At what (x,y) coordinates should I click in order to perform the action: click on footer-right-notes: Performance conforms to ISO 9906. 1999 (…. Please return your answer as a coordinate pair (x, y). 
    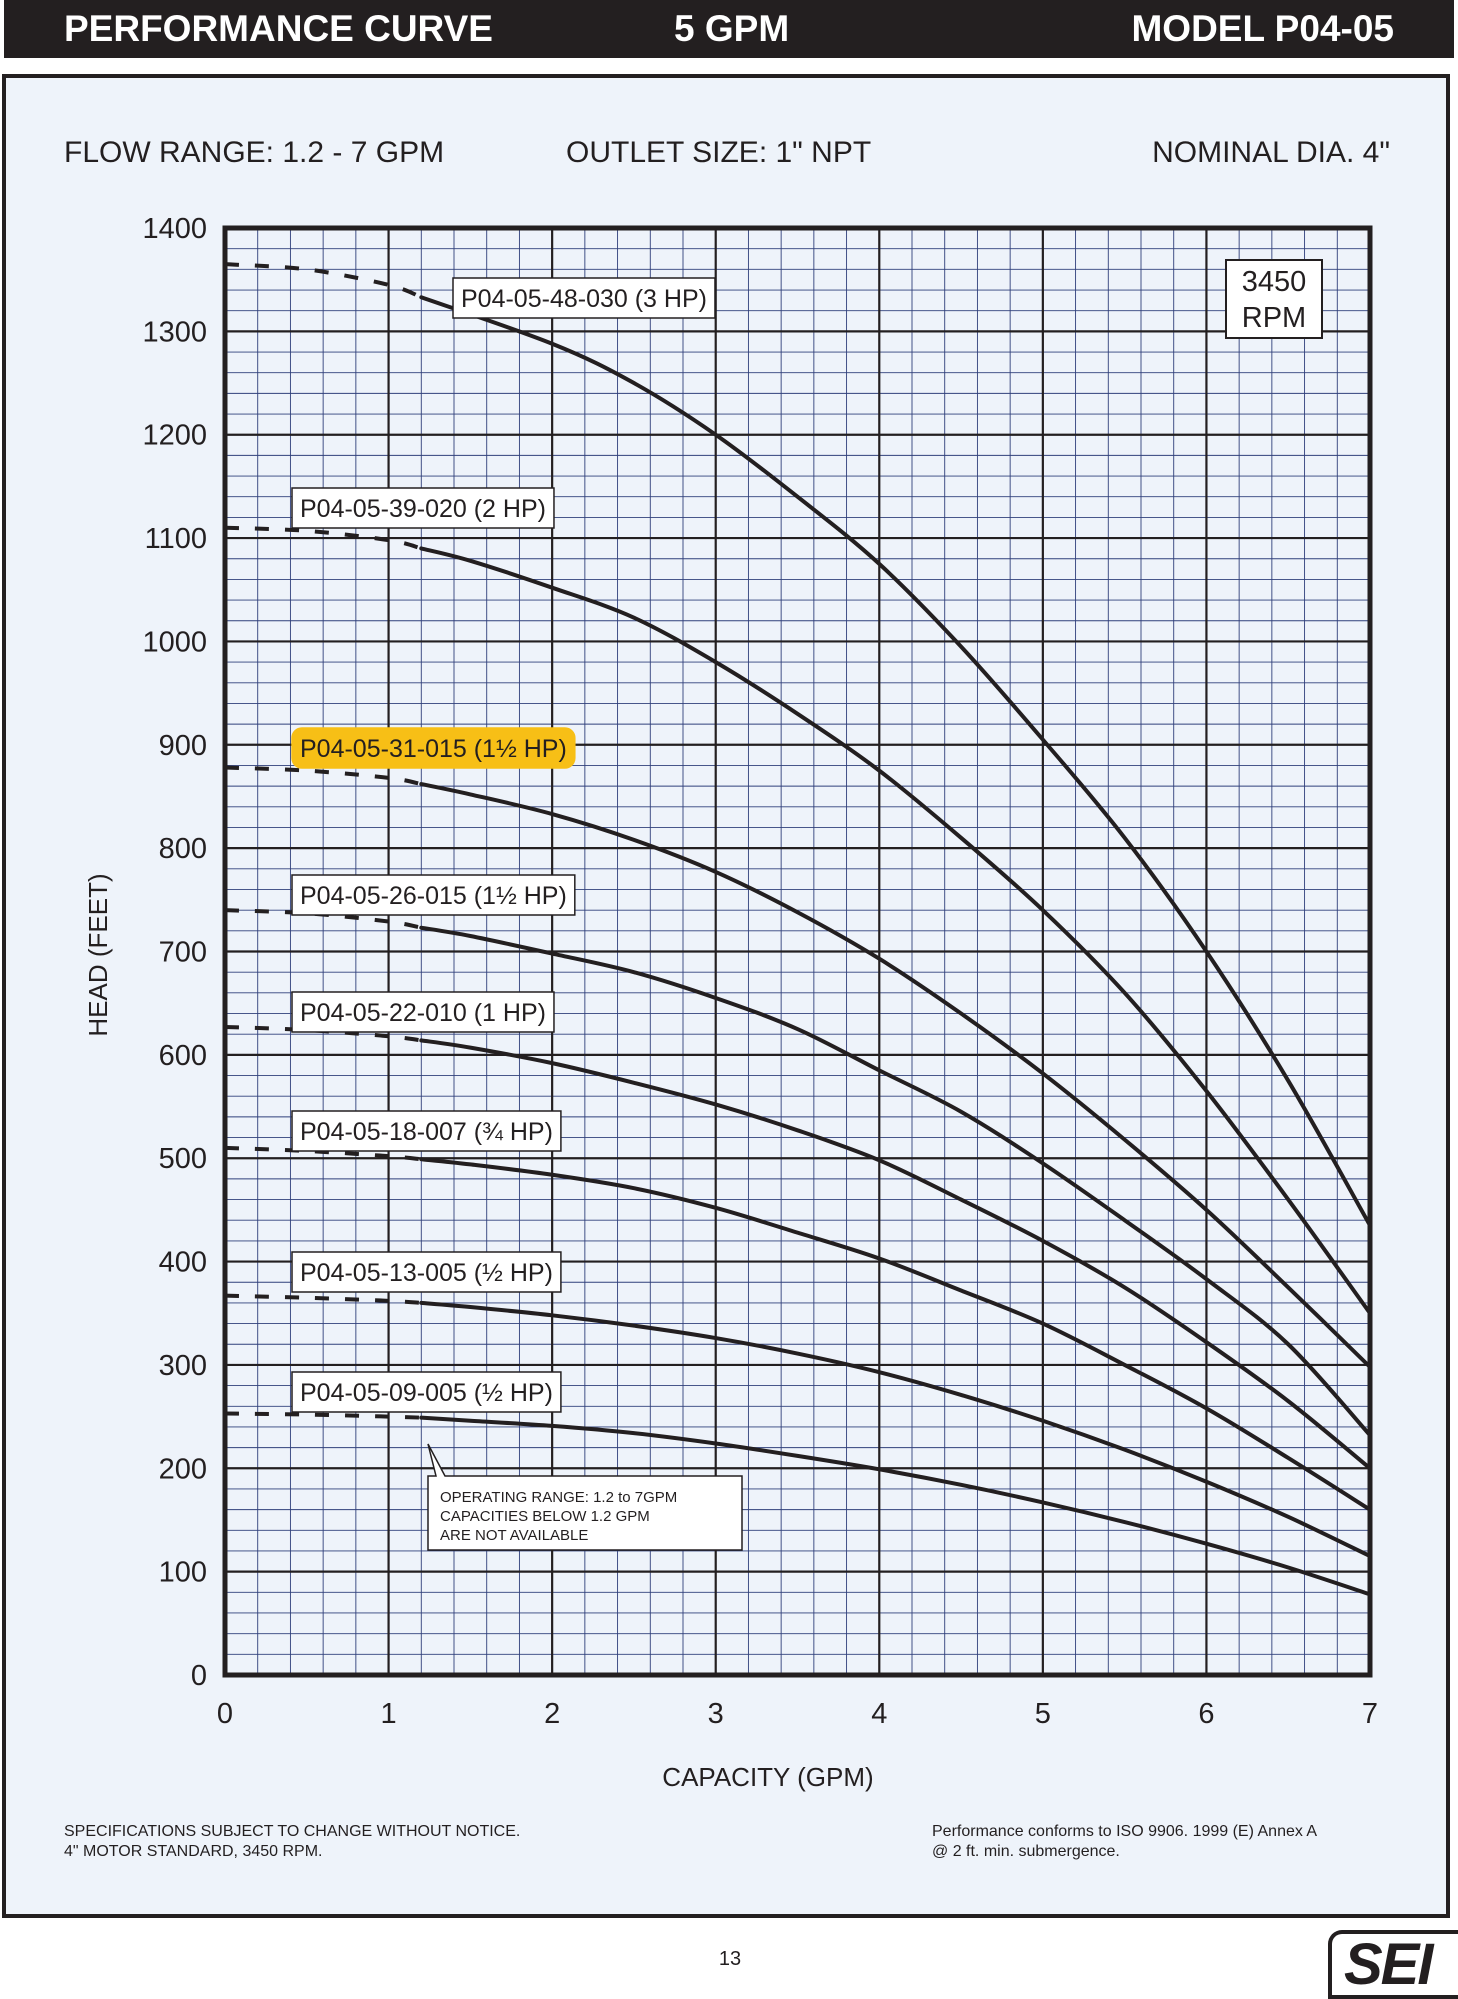
    Looking at the image, I should click on (1124, 1842).